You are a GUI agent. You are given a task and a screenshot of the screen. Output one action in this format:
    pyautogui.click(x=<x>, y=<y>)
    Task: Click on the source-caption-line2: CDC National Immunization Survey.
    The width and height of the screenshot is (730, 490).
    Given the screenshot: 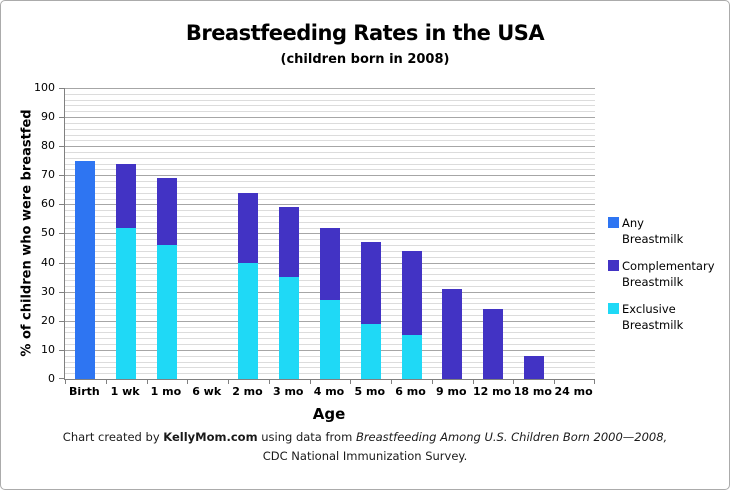 What is the action you would take?
    pyautogui.click(x=365, y=456)
    